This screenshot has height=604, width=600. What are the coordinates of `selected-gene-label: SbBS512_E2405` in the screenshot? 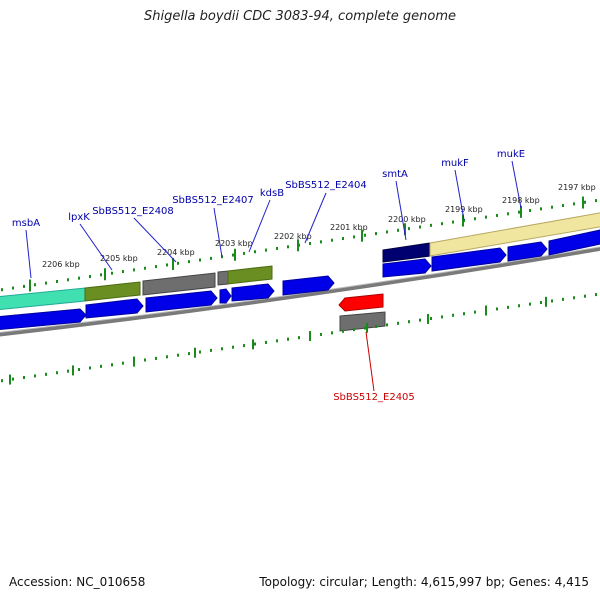 It's located at (374, 397).